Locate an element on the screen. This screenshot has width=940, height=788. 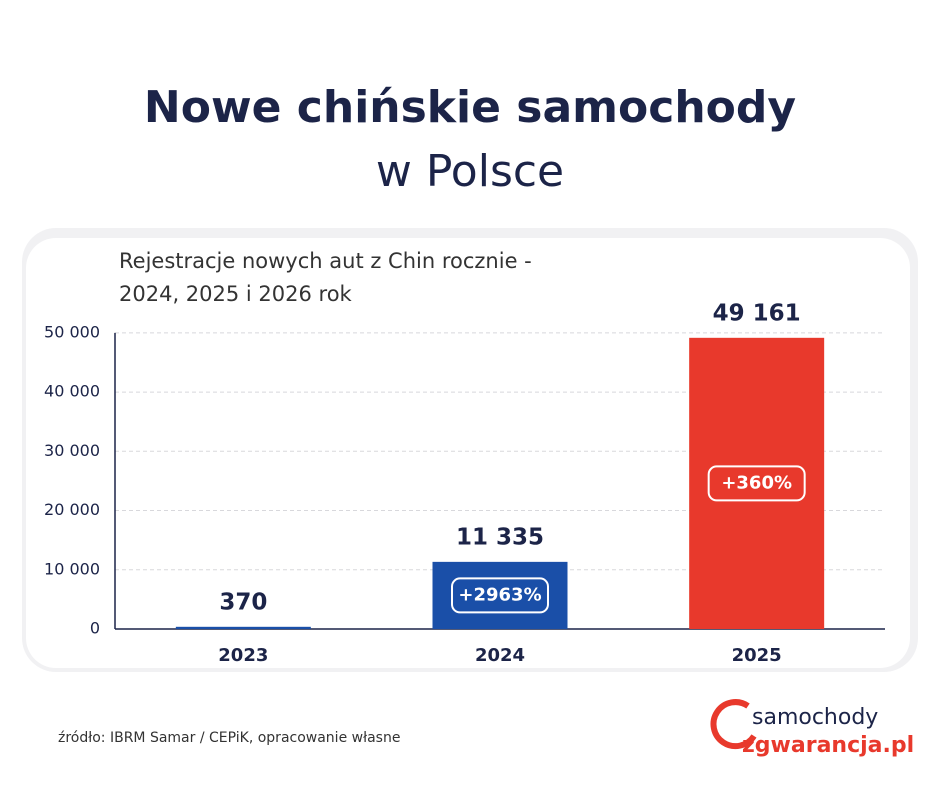
x-tick-label: 2024 is located at coordinates (500, 655).